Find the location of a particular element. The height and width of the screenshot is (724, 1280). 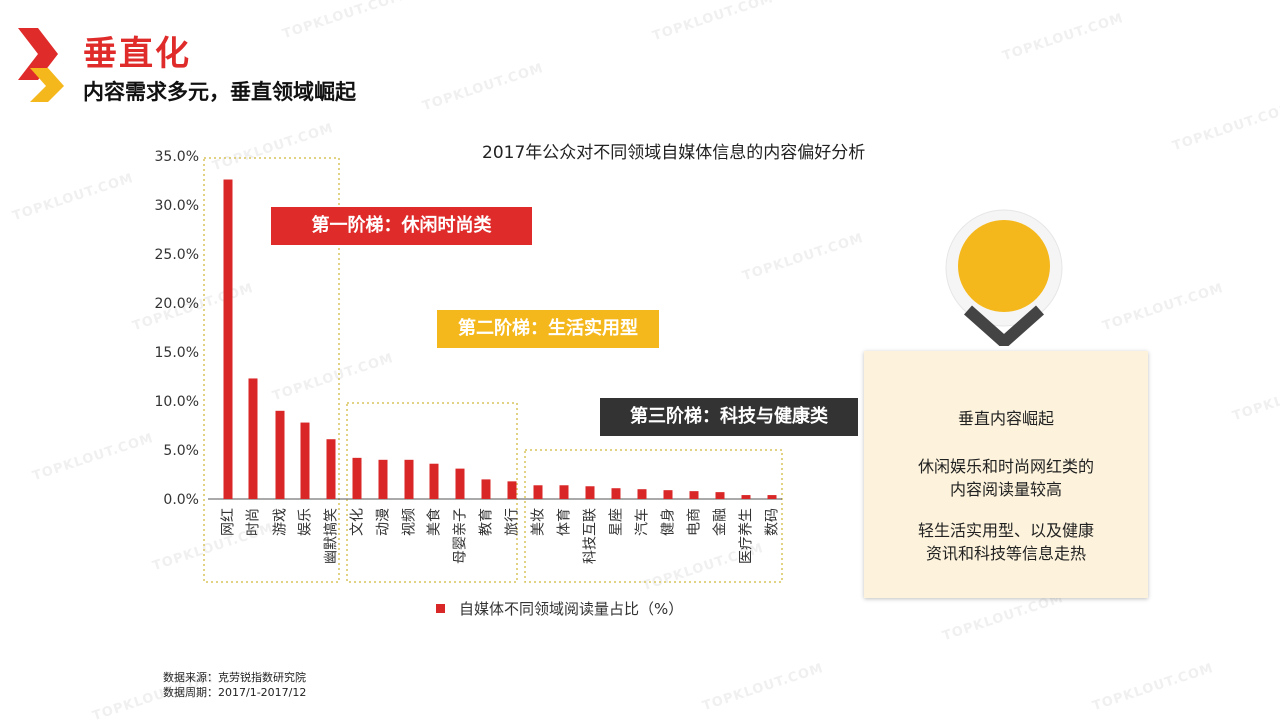

x-tick-label: 文化 is located at coordinates (358, 522).